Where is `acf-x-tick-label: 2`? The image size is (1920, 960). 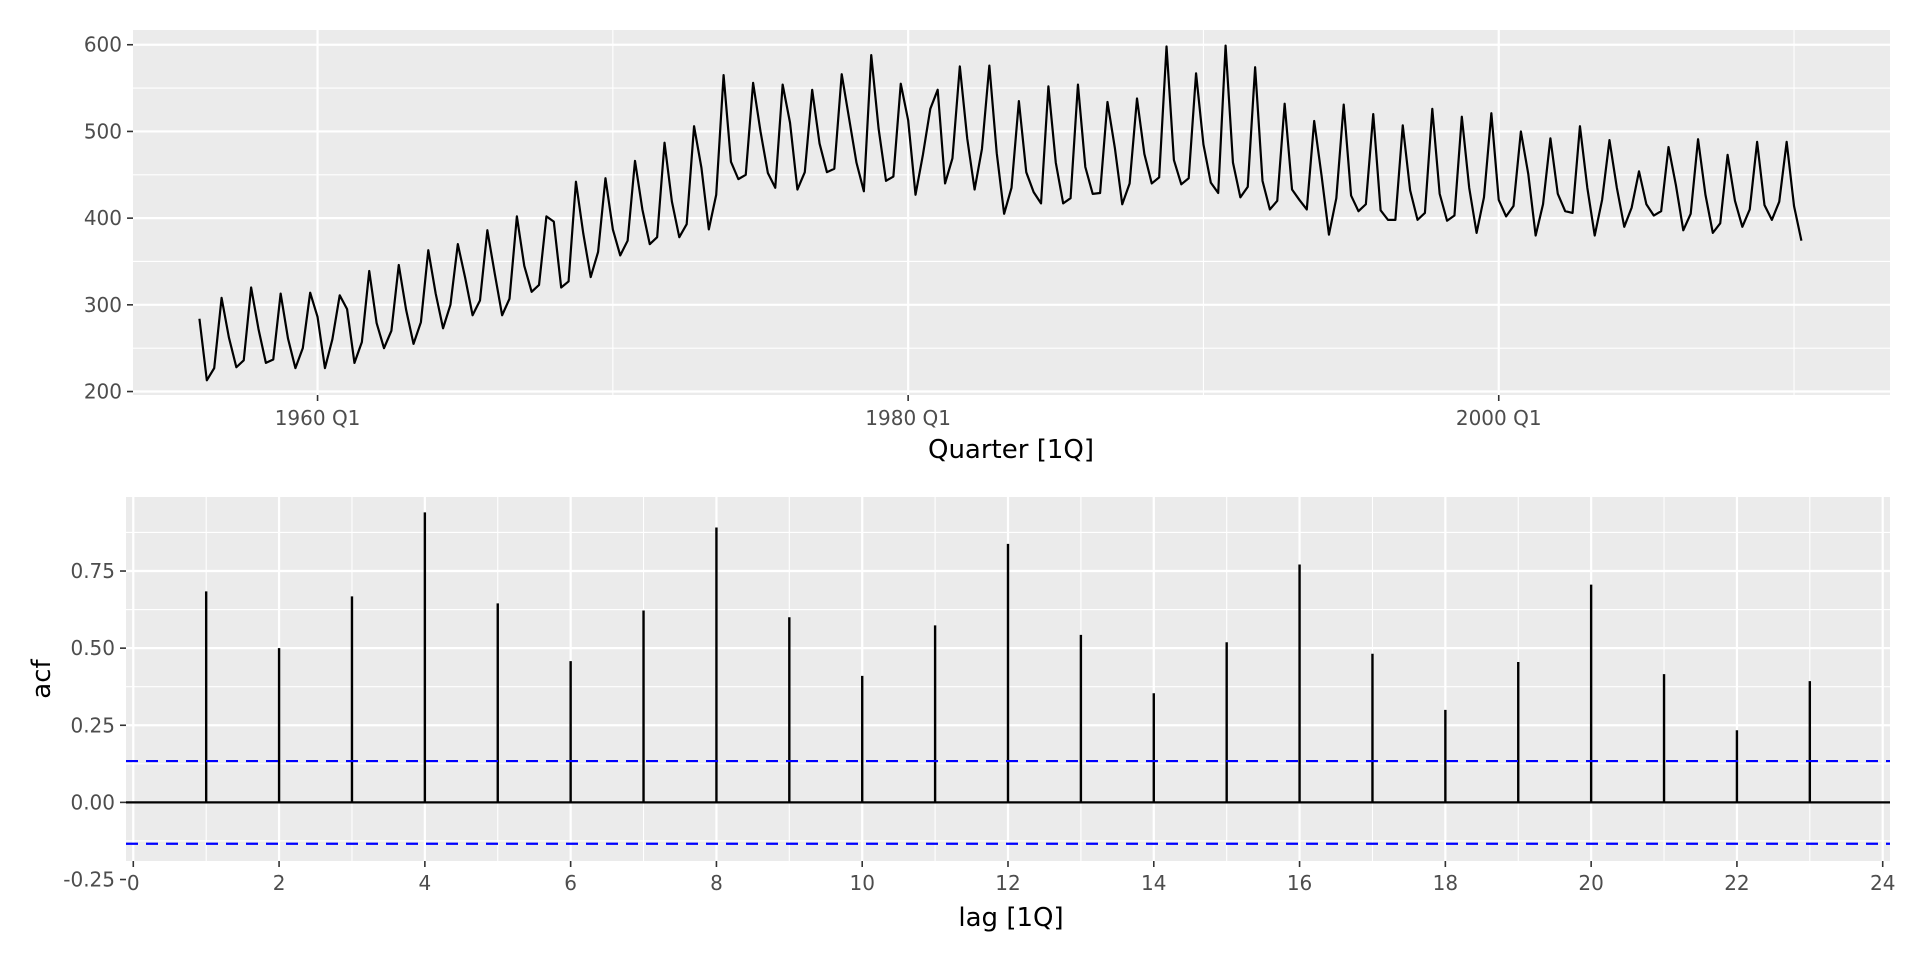
acf-x-tick-label: 2 is located at coordinates (279, 883).